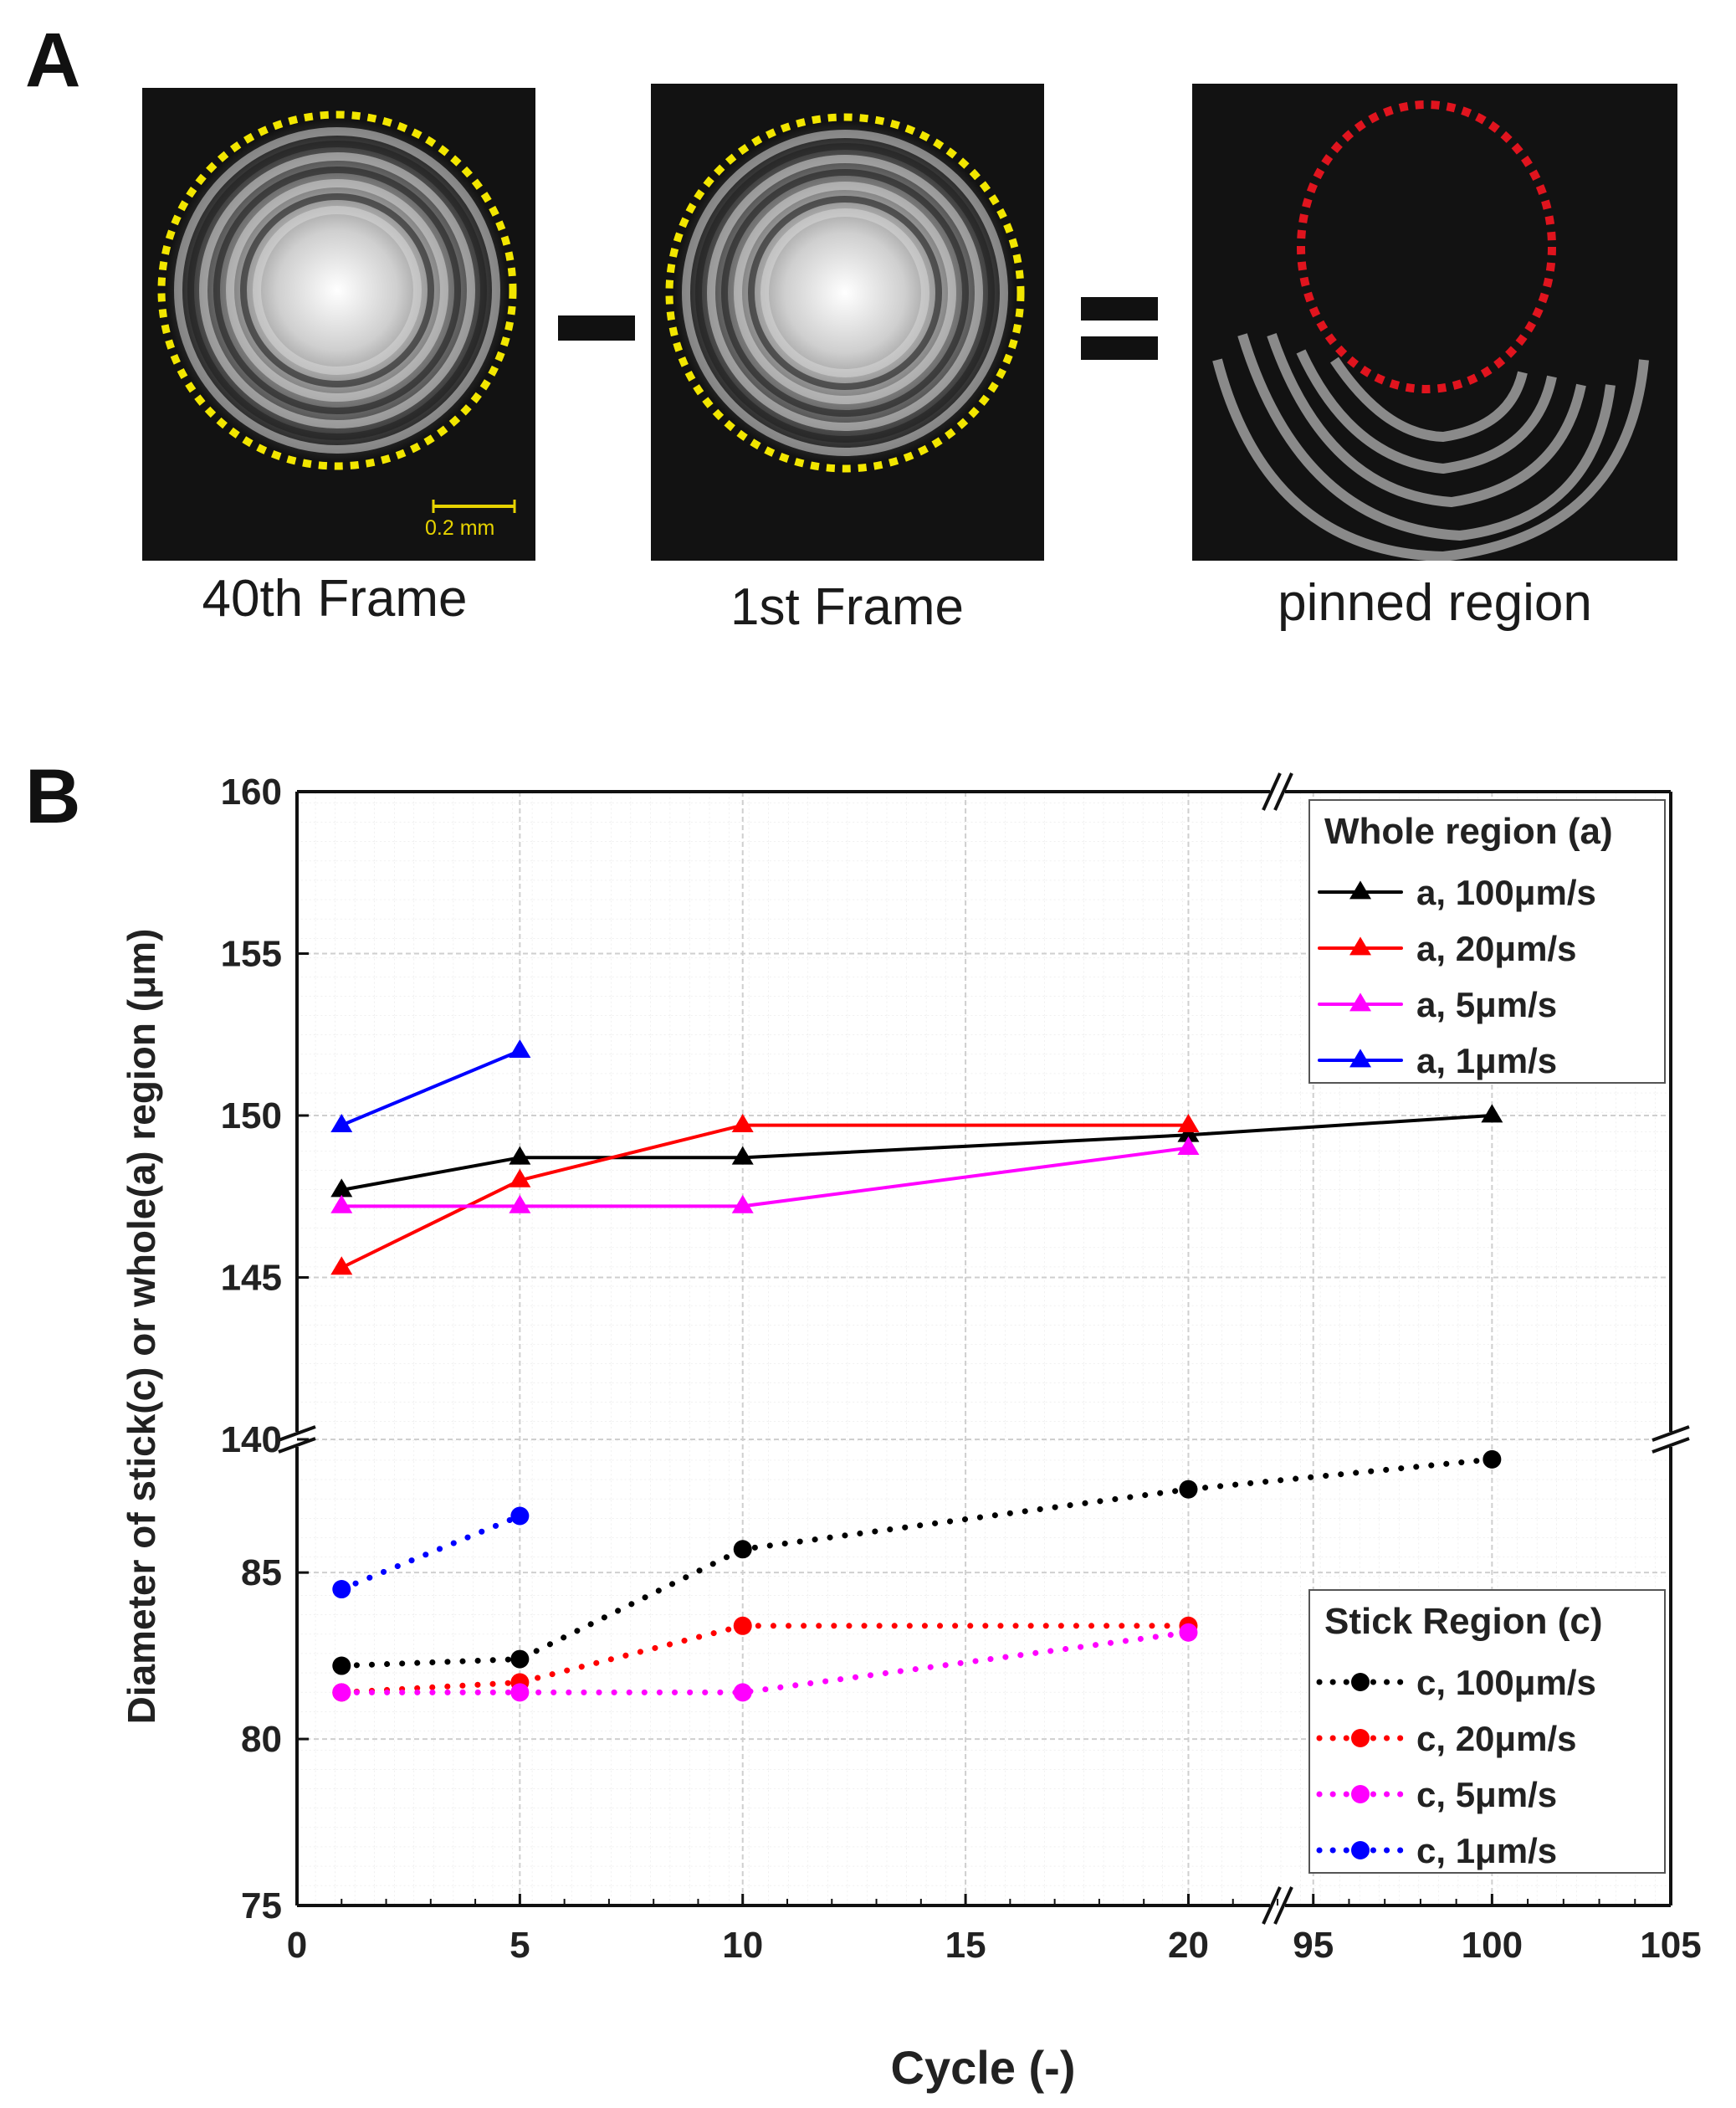 Image resolution: width=1736 pixels, height=2108 pixels. What do you see at coordinates (1426, 246) in the screenshot?
I see `pinned-region-outline` at bounding box center [1426, 246].